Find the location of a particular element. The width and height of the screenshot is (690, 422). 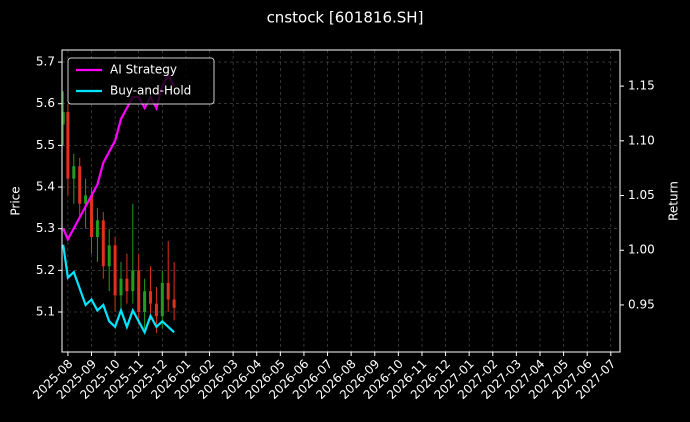

legend-box is located at coordinates (141, 81).